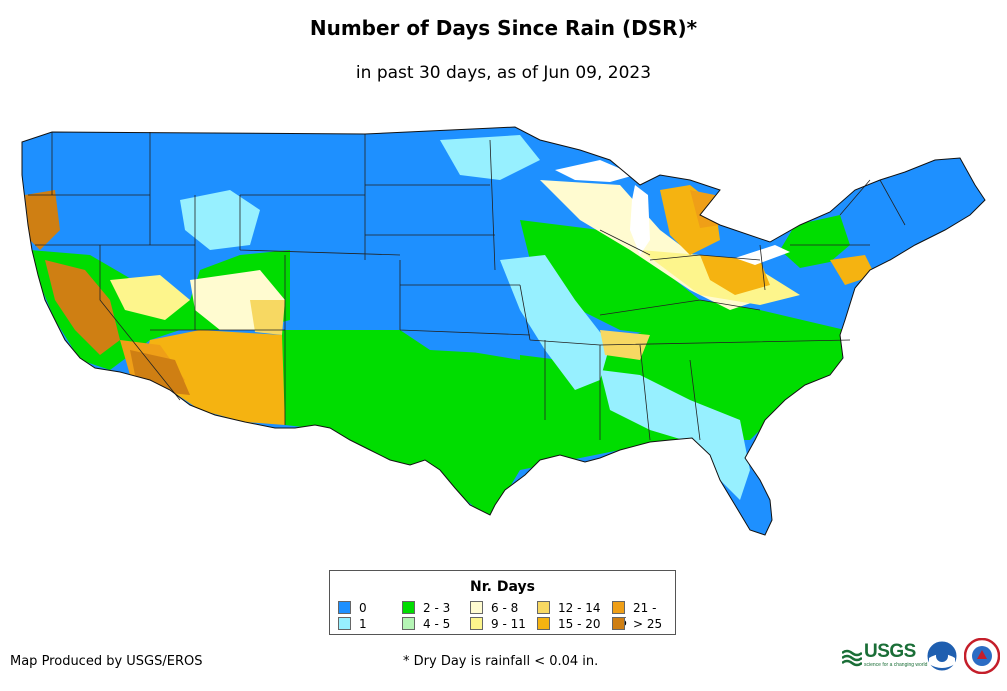 Image resolution: width=1007 pixels, height=691 pixels. What do you see at coordinates (675, 435) in the screenshot?
I see `region-lightblue-se` at bounding box center [675, 435].